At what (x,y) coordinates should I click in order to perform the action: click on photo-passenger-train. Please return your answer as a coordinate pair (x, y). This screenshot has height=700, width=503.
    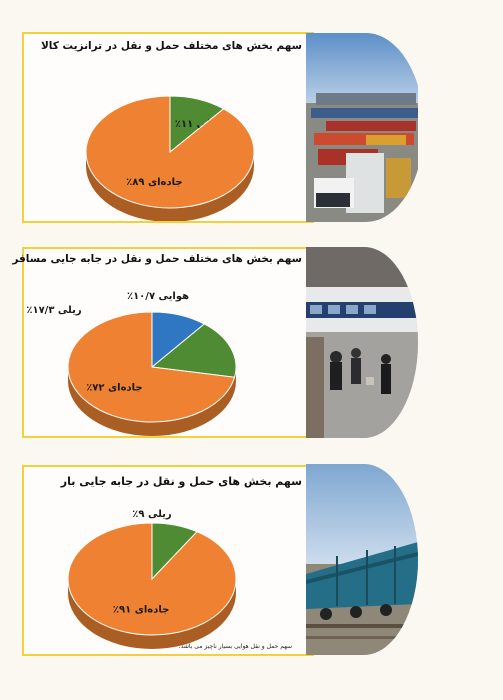
    Looking at the image, I should click on (362, 342).